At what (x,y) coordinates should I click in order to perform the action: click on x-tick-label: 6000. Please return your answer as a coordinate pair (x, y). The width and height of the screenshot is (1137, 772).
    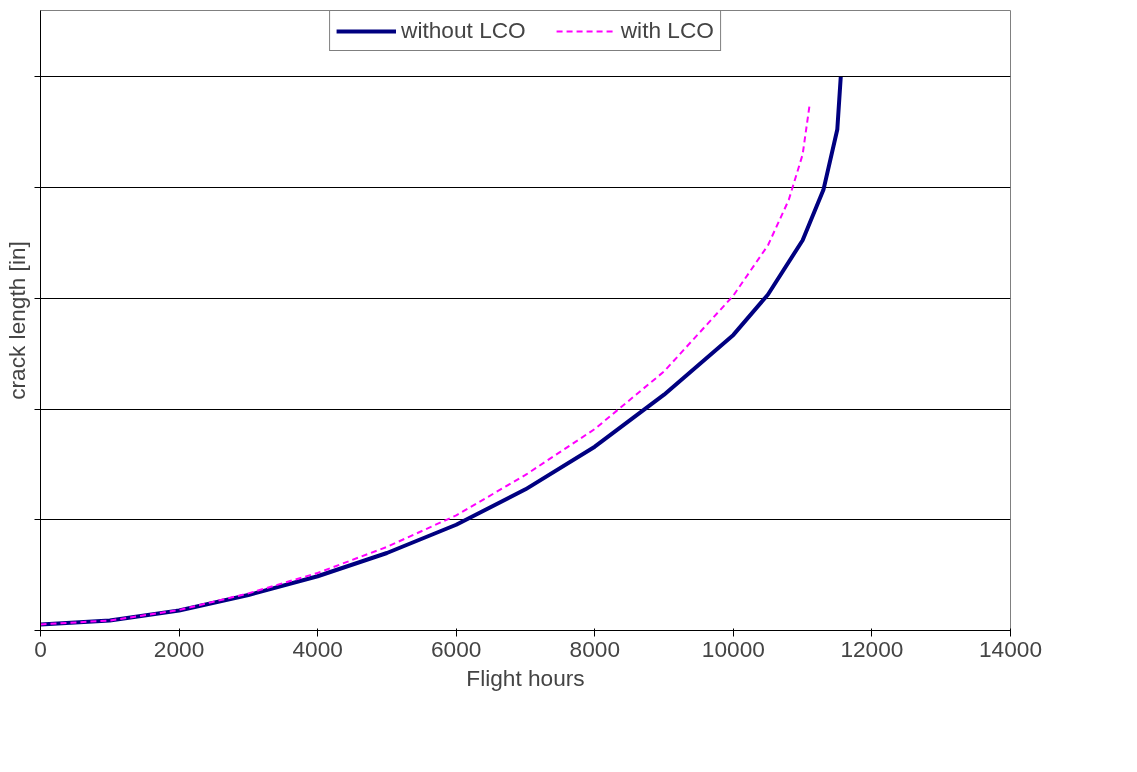
    Looking at the image, I should click on (456, 648).